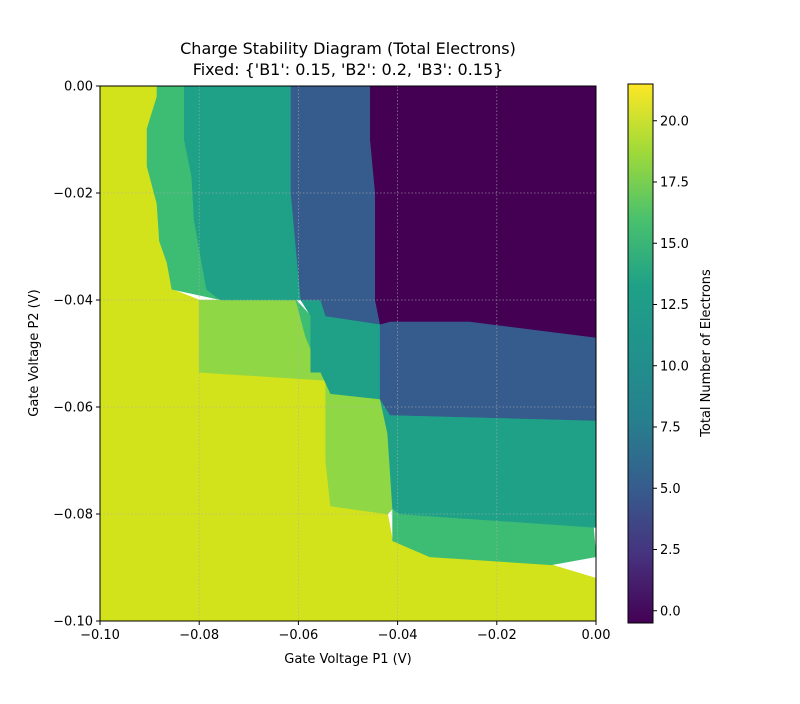 The width and height of the screenshot is (800, 704). Describe the element at coordinates (73, 622) in the screenshot. I see `y-tick-label: −0.10` at that location.